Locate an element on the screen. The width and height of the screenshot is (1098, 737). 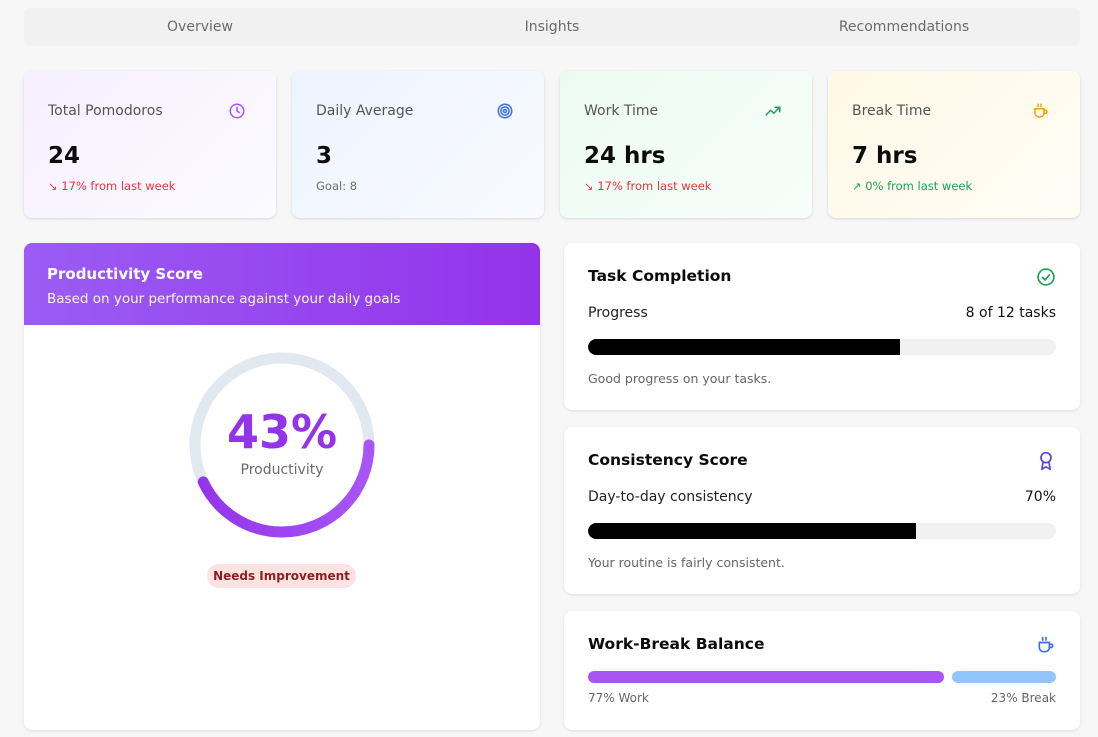
gauge-progress-arc is located at coordinates (282, 445).